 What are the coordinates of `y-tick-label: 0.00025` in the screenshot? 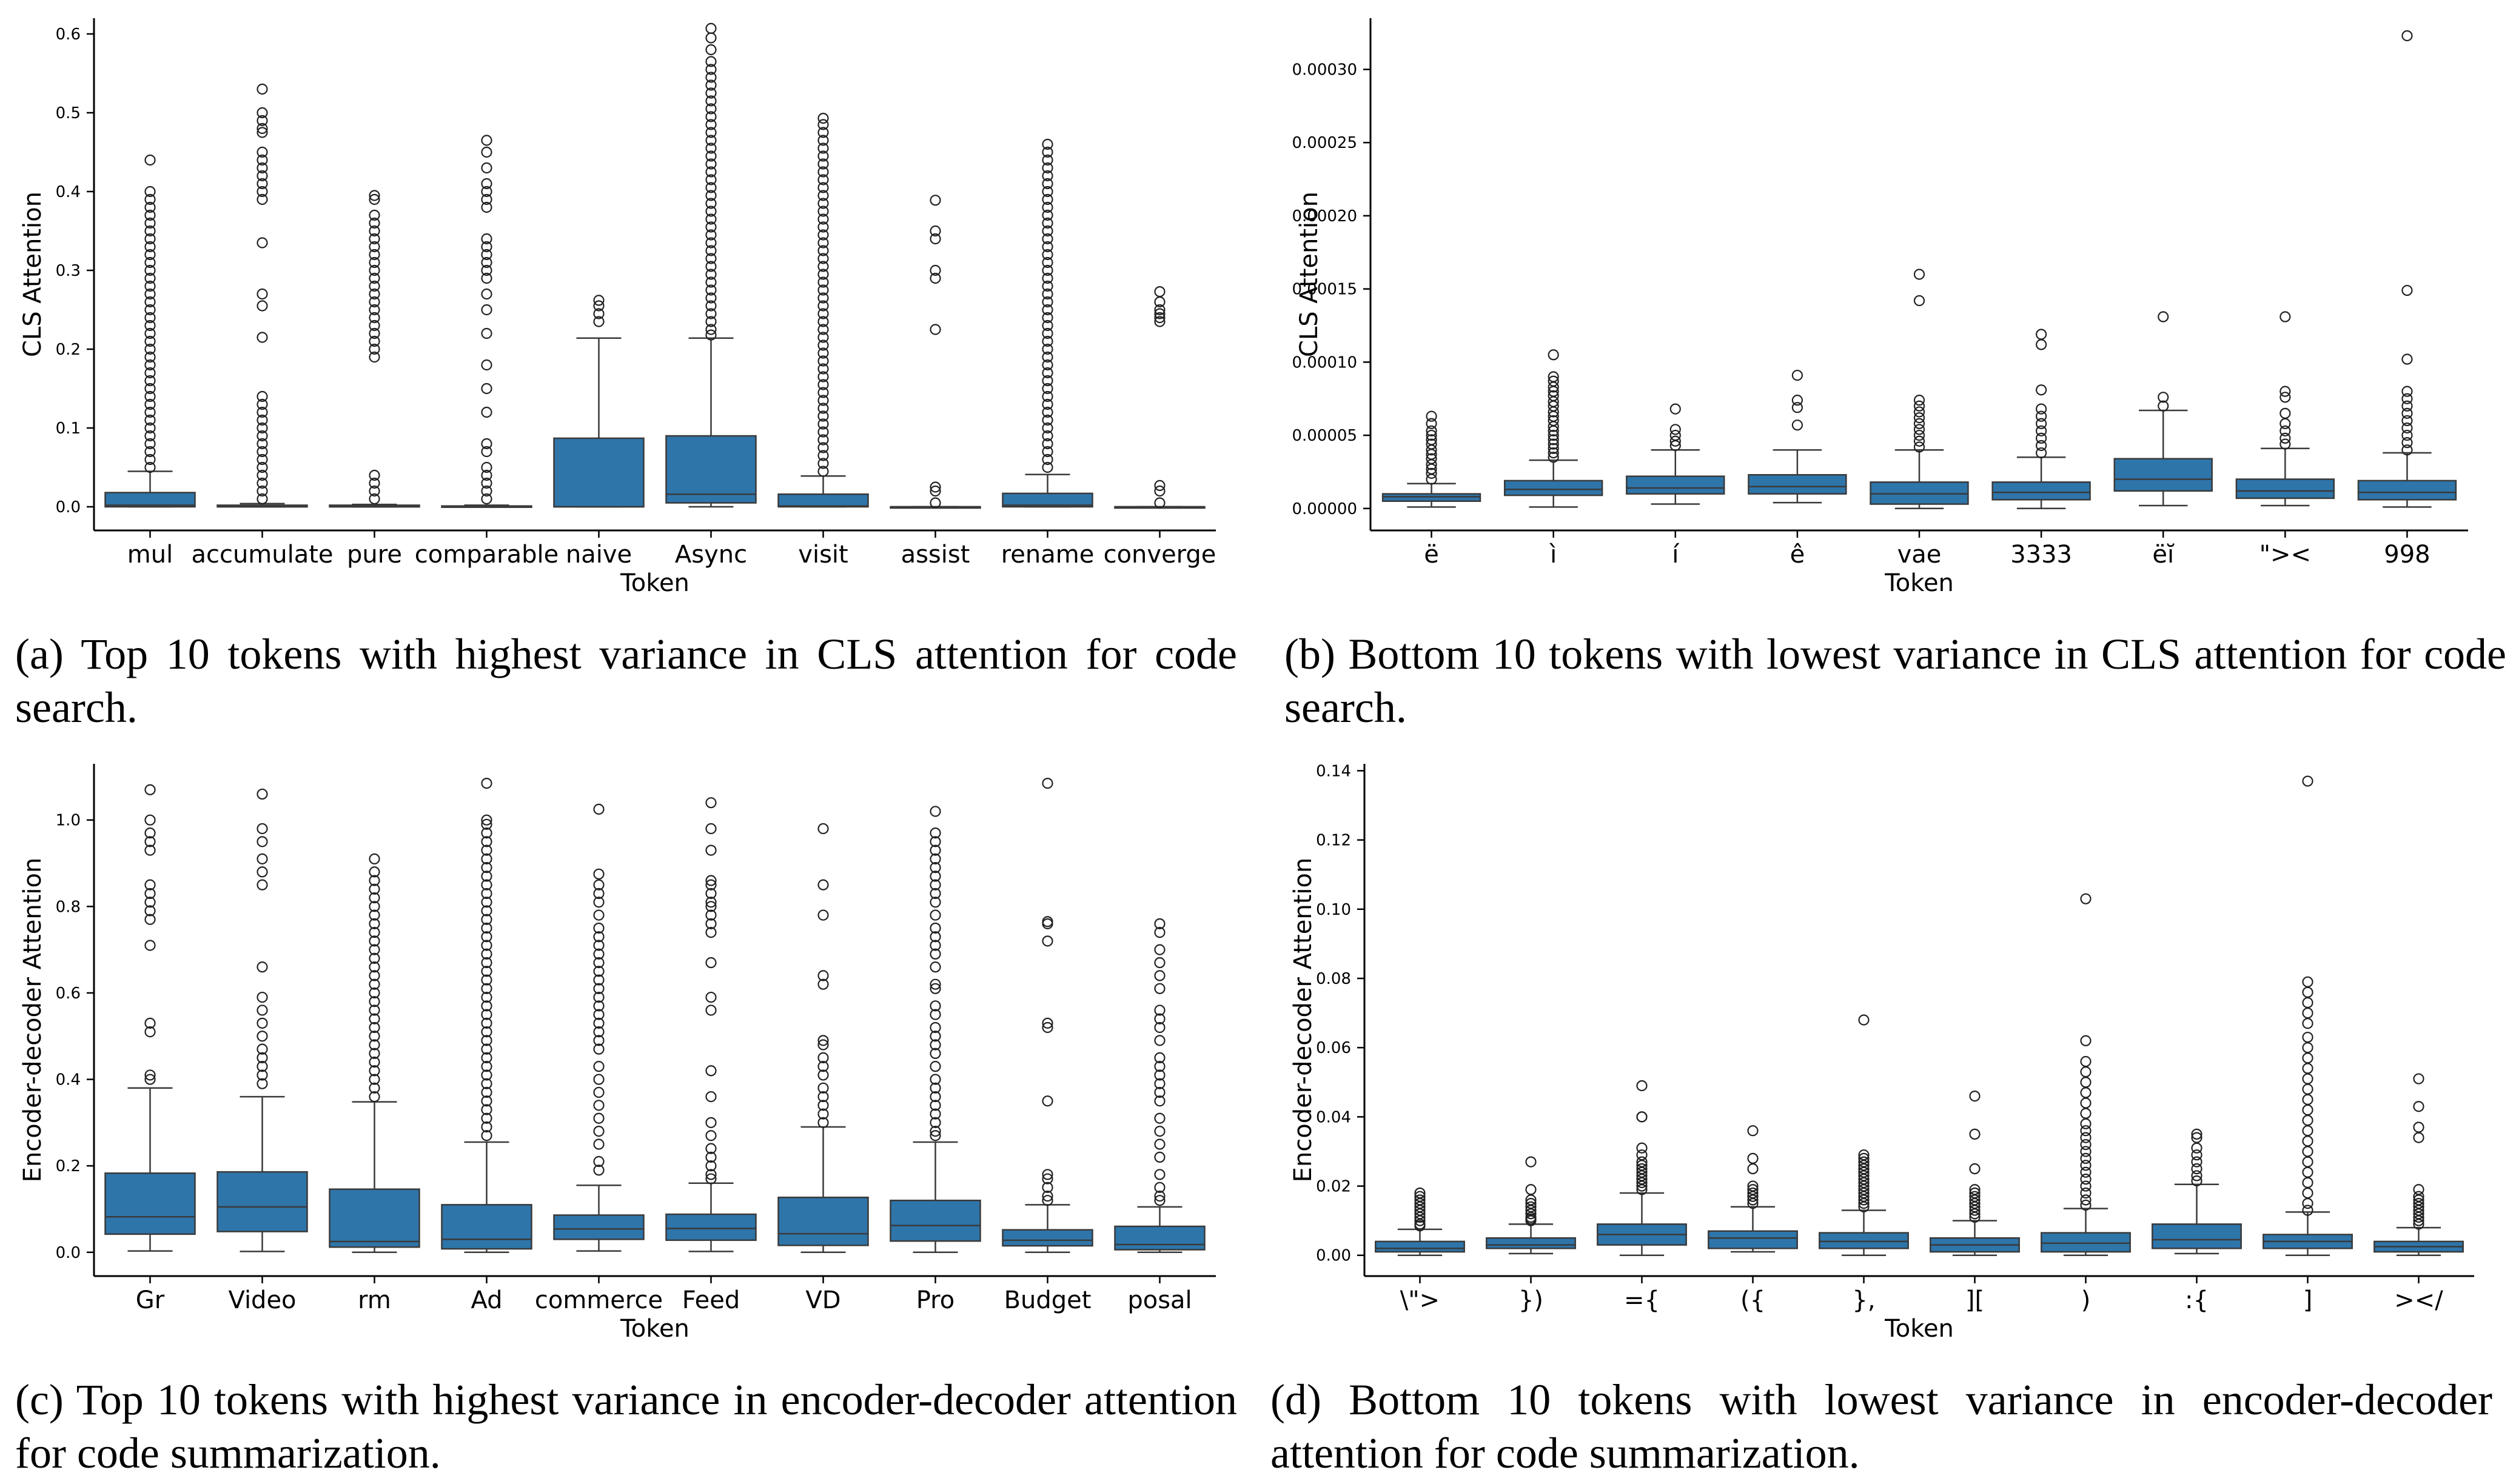 It's located at (1324, 143).